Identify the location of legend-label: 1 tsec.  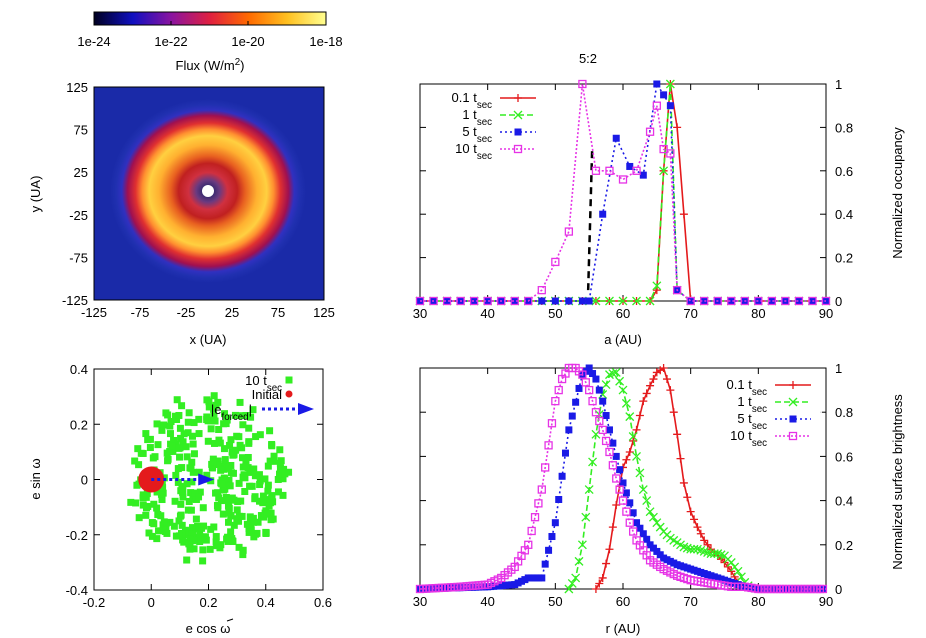
(752, 404).